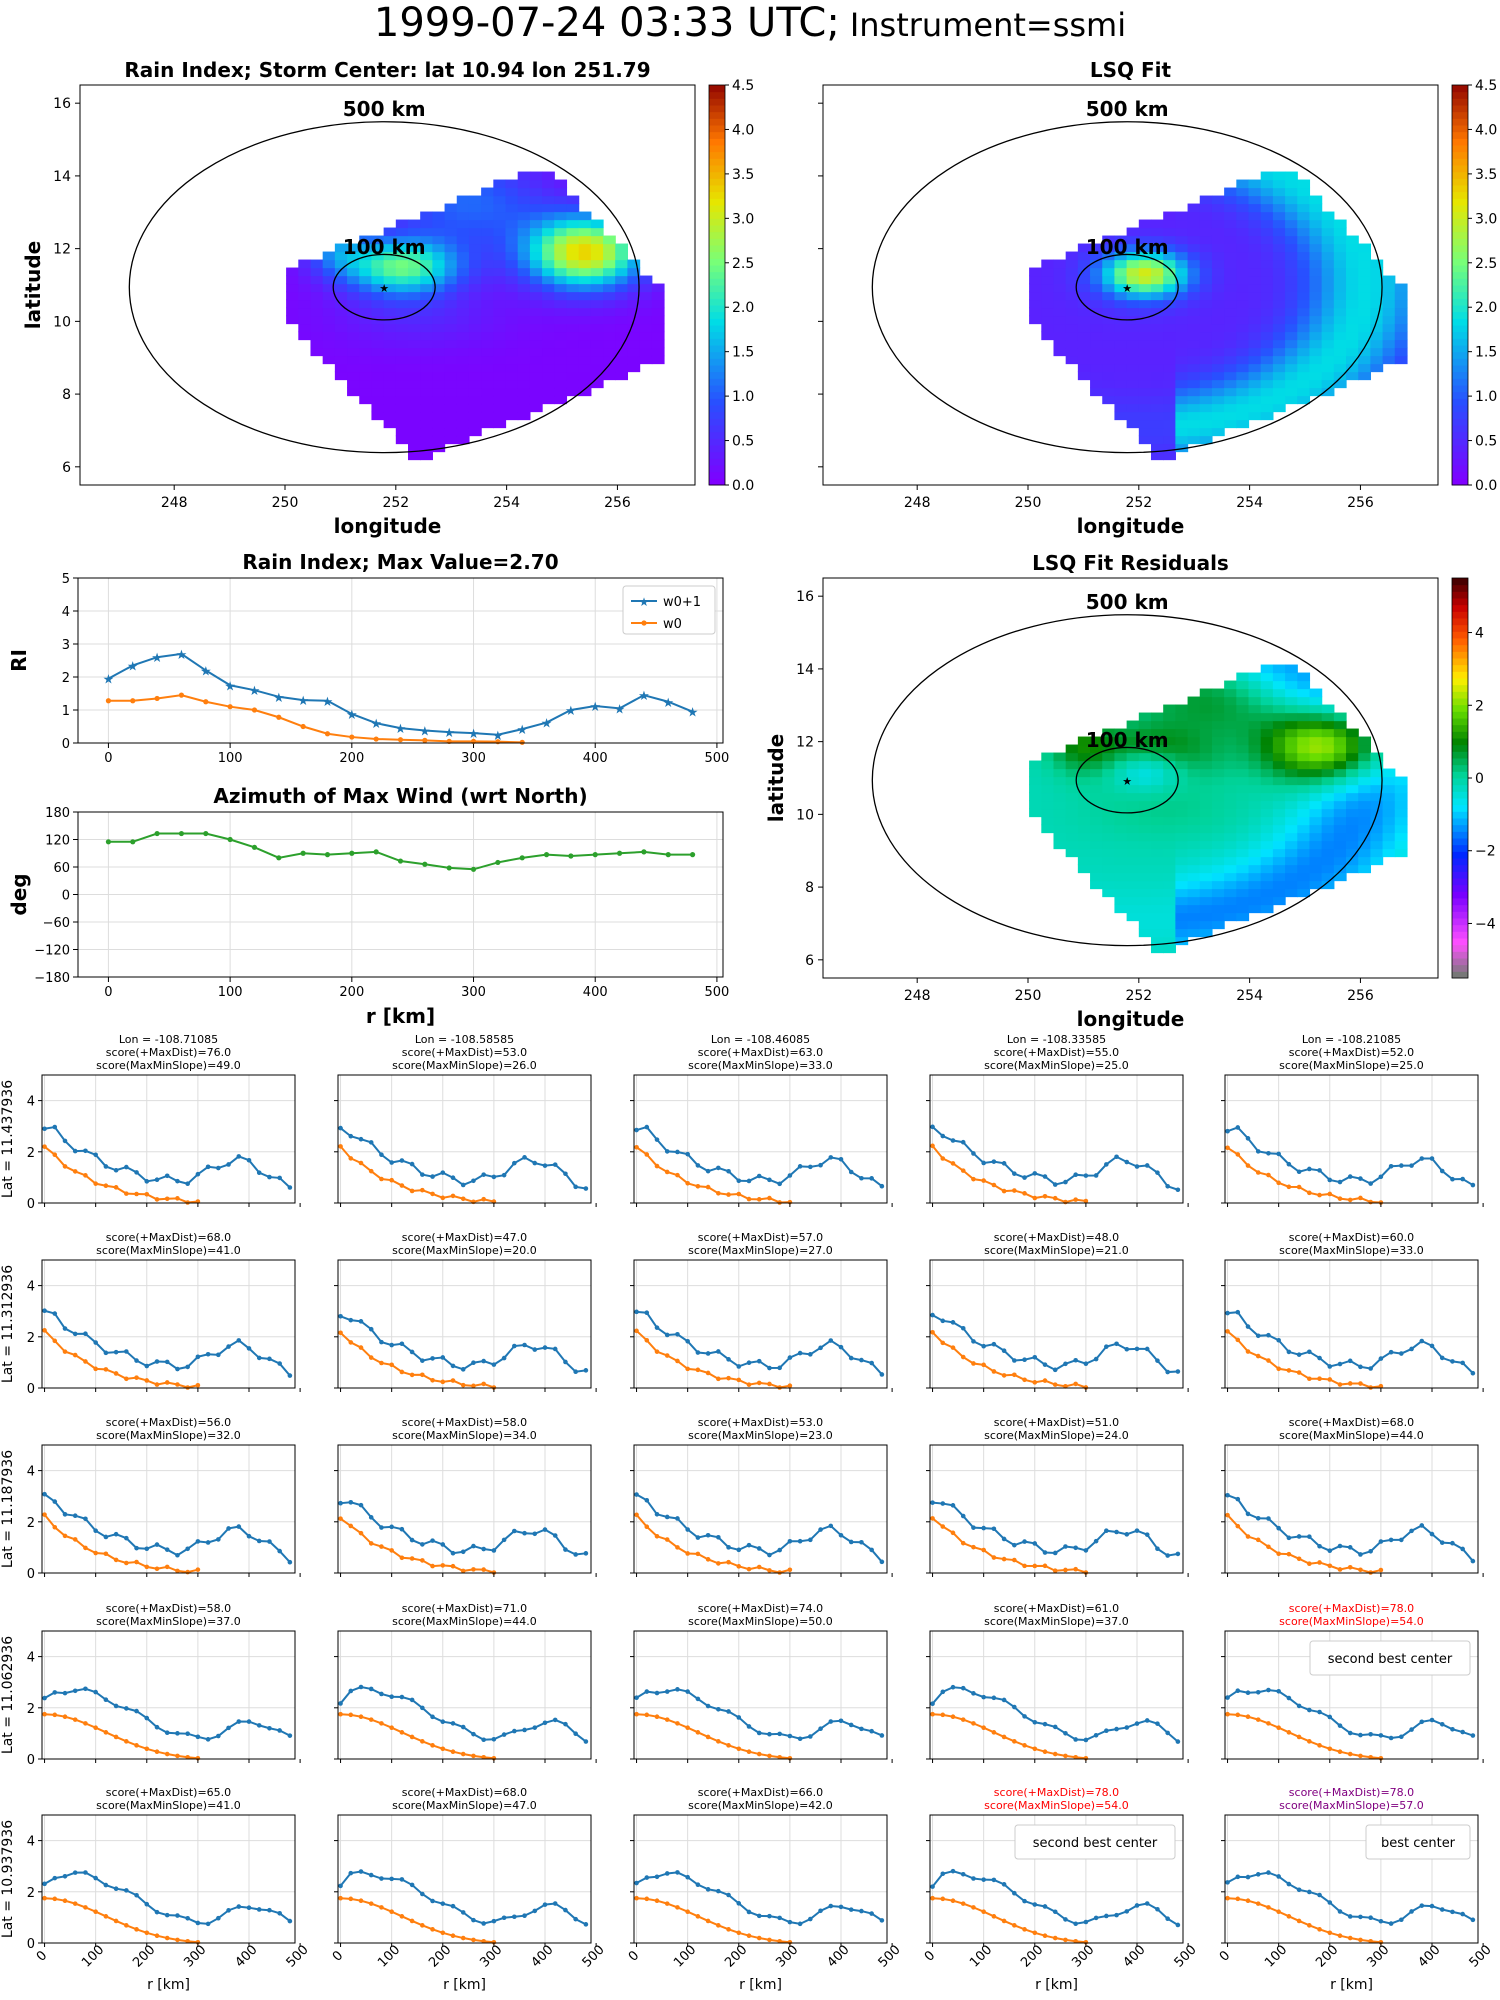 This screenshot has height=2000, width=1500. What do you see at coordinates (8, 1695) in the screenshot?
I see `row-latitude-label: Lat = 11.062936` at bounding box center [8, 1695].